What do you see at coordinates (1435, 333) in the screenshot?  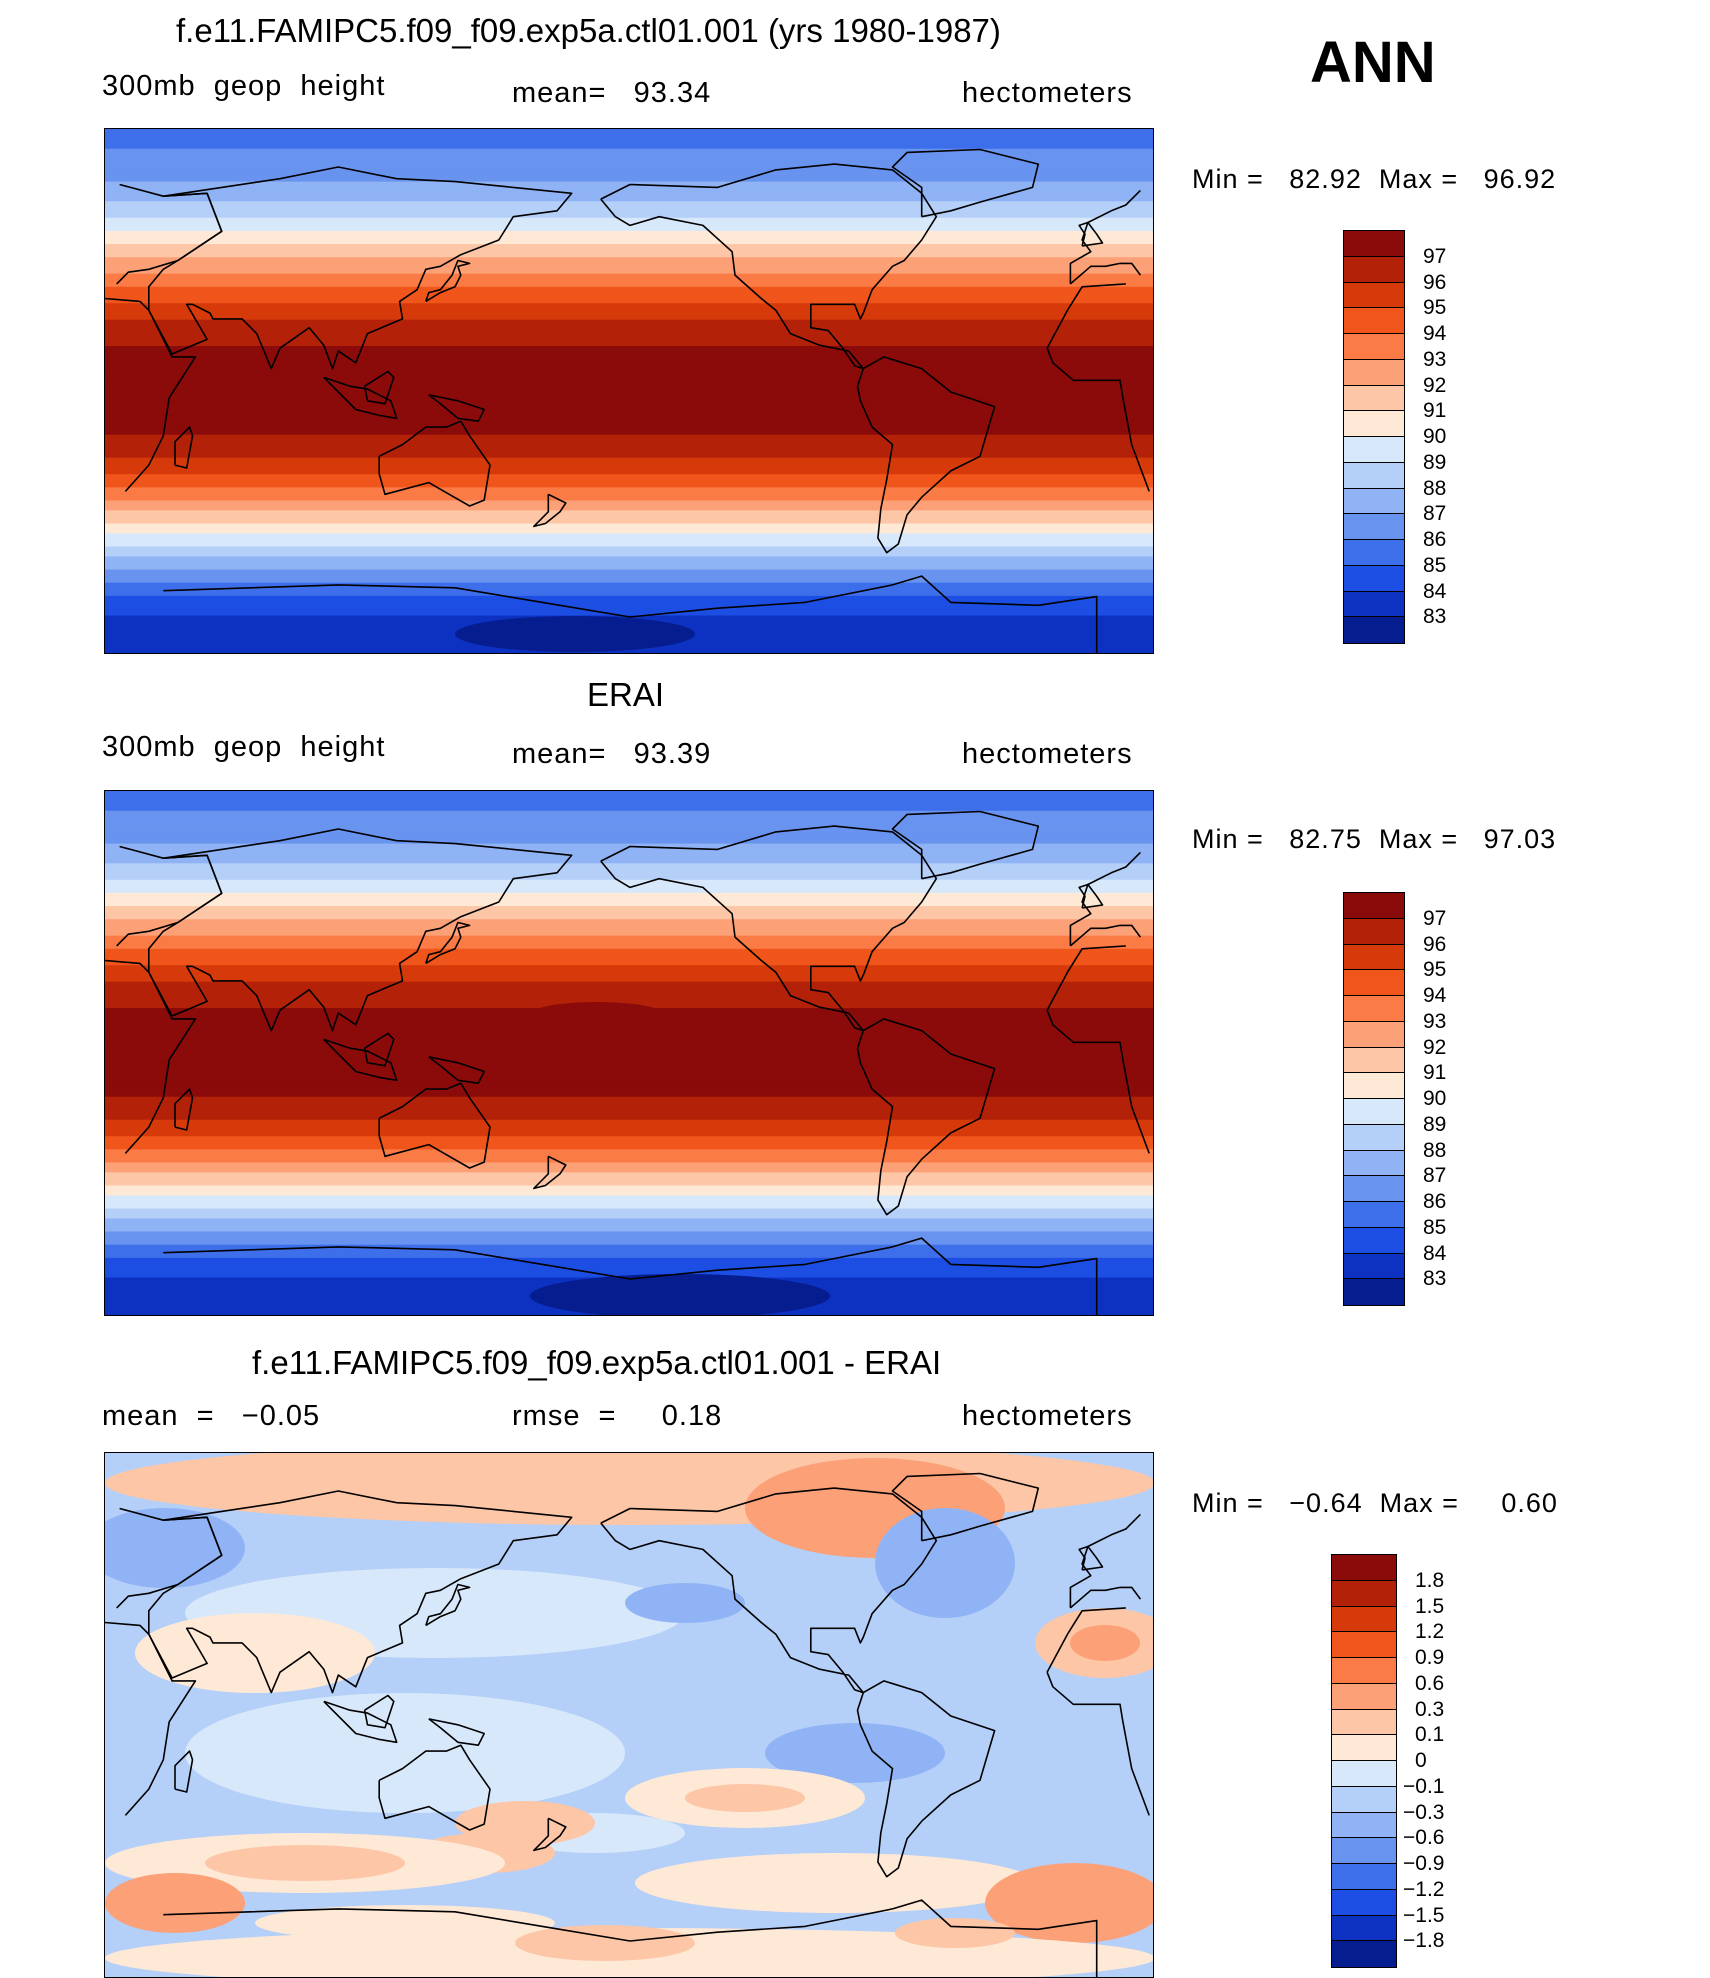 I see `colorbar-tick-label: 94` at bounding box center [1435, 333].